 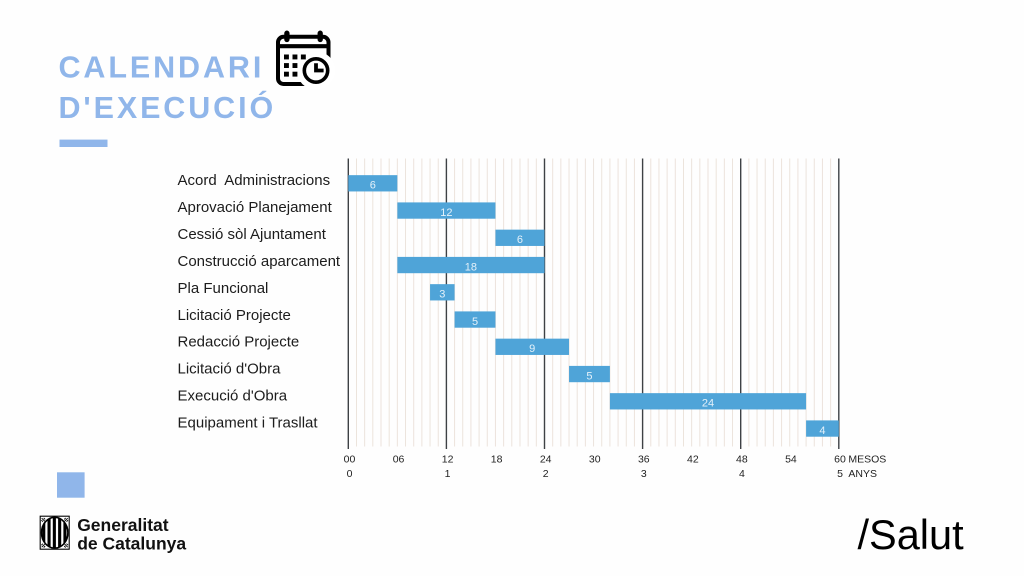 What do you see at coordinates (742, 459) in the screenshot?
I see `svg-text: 48` at bounding box center [742, 459].